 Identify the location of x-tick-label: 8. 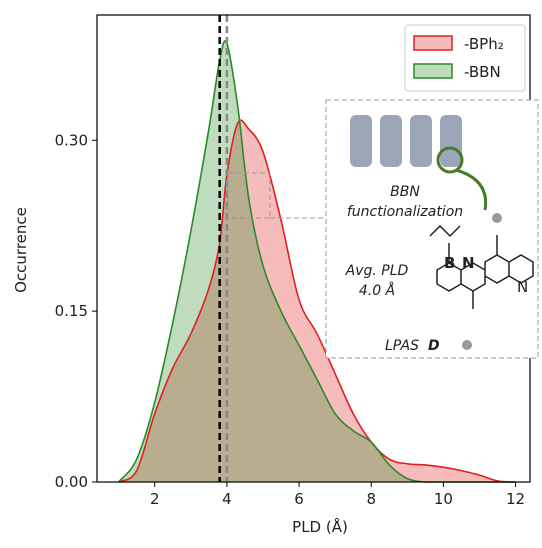
(371, 499).